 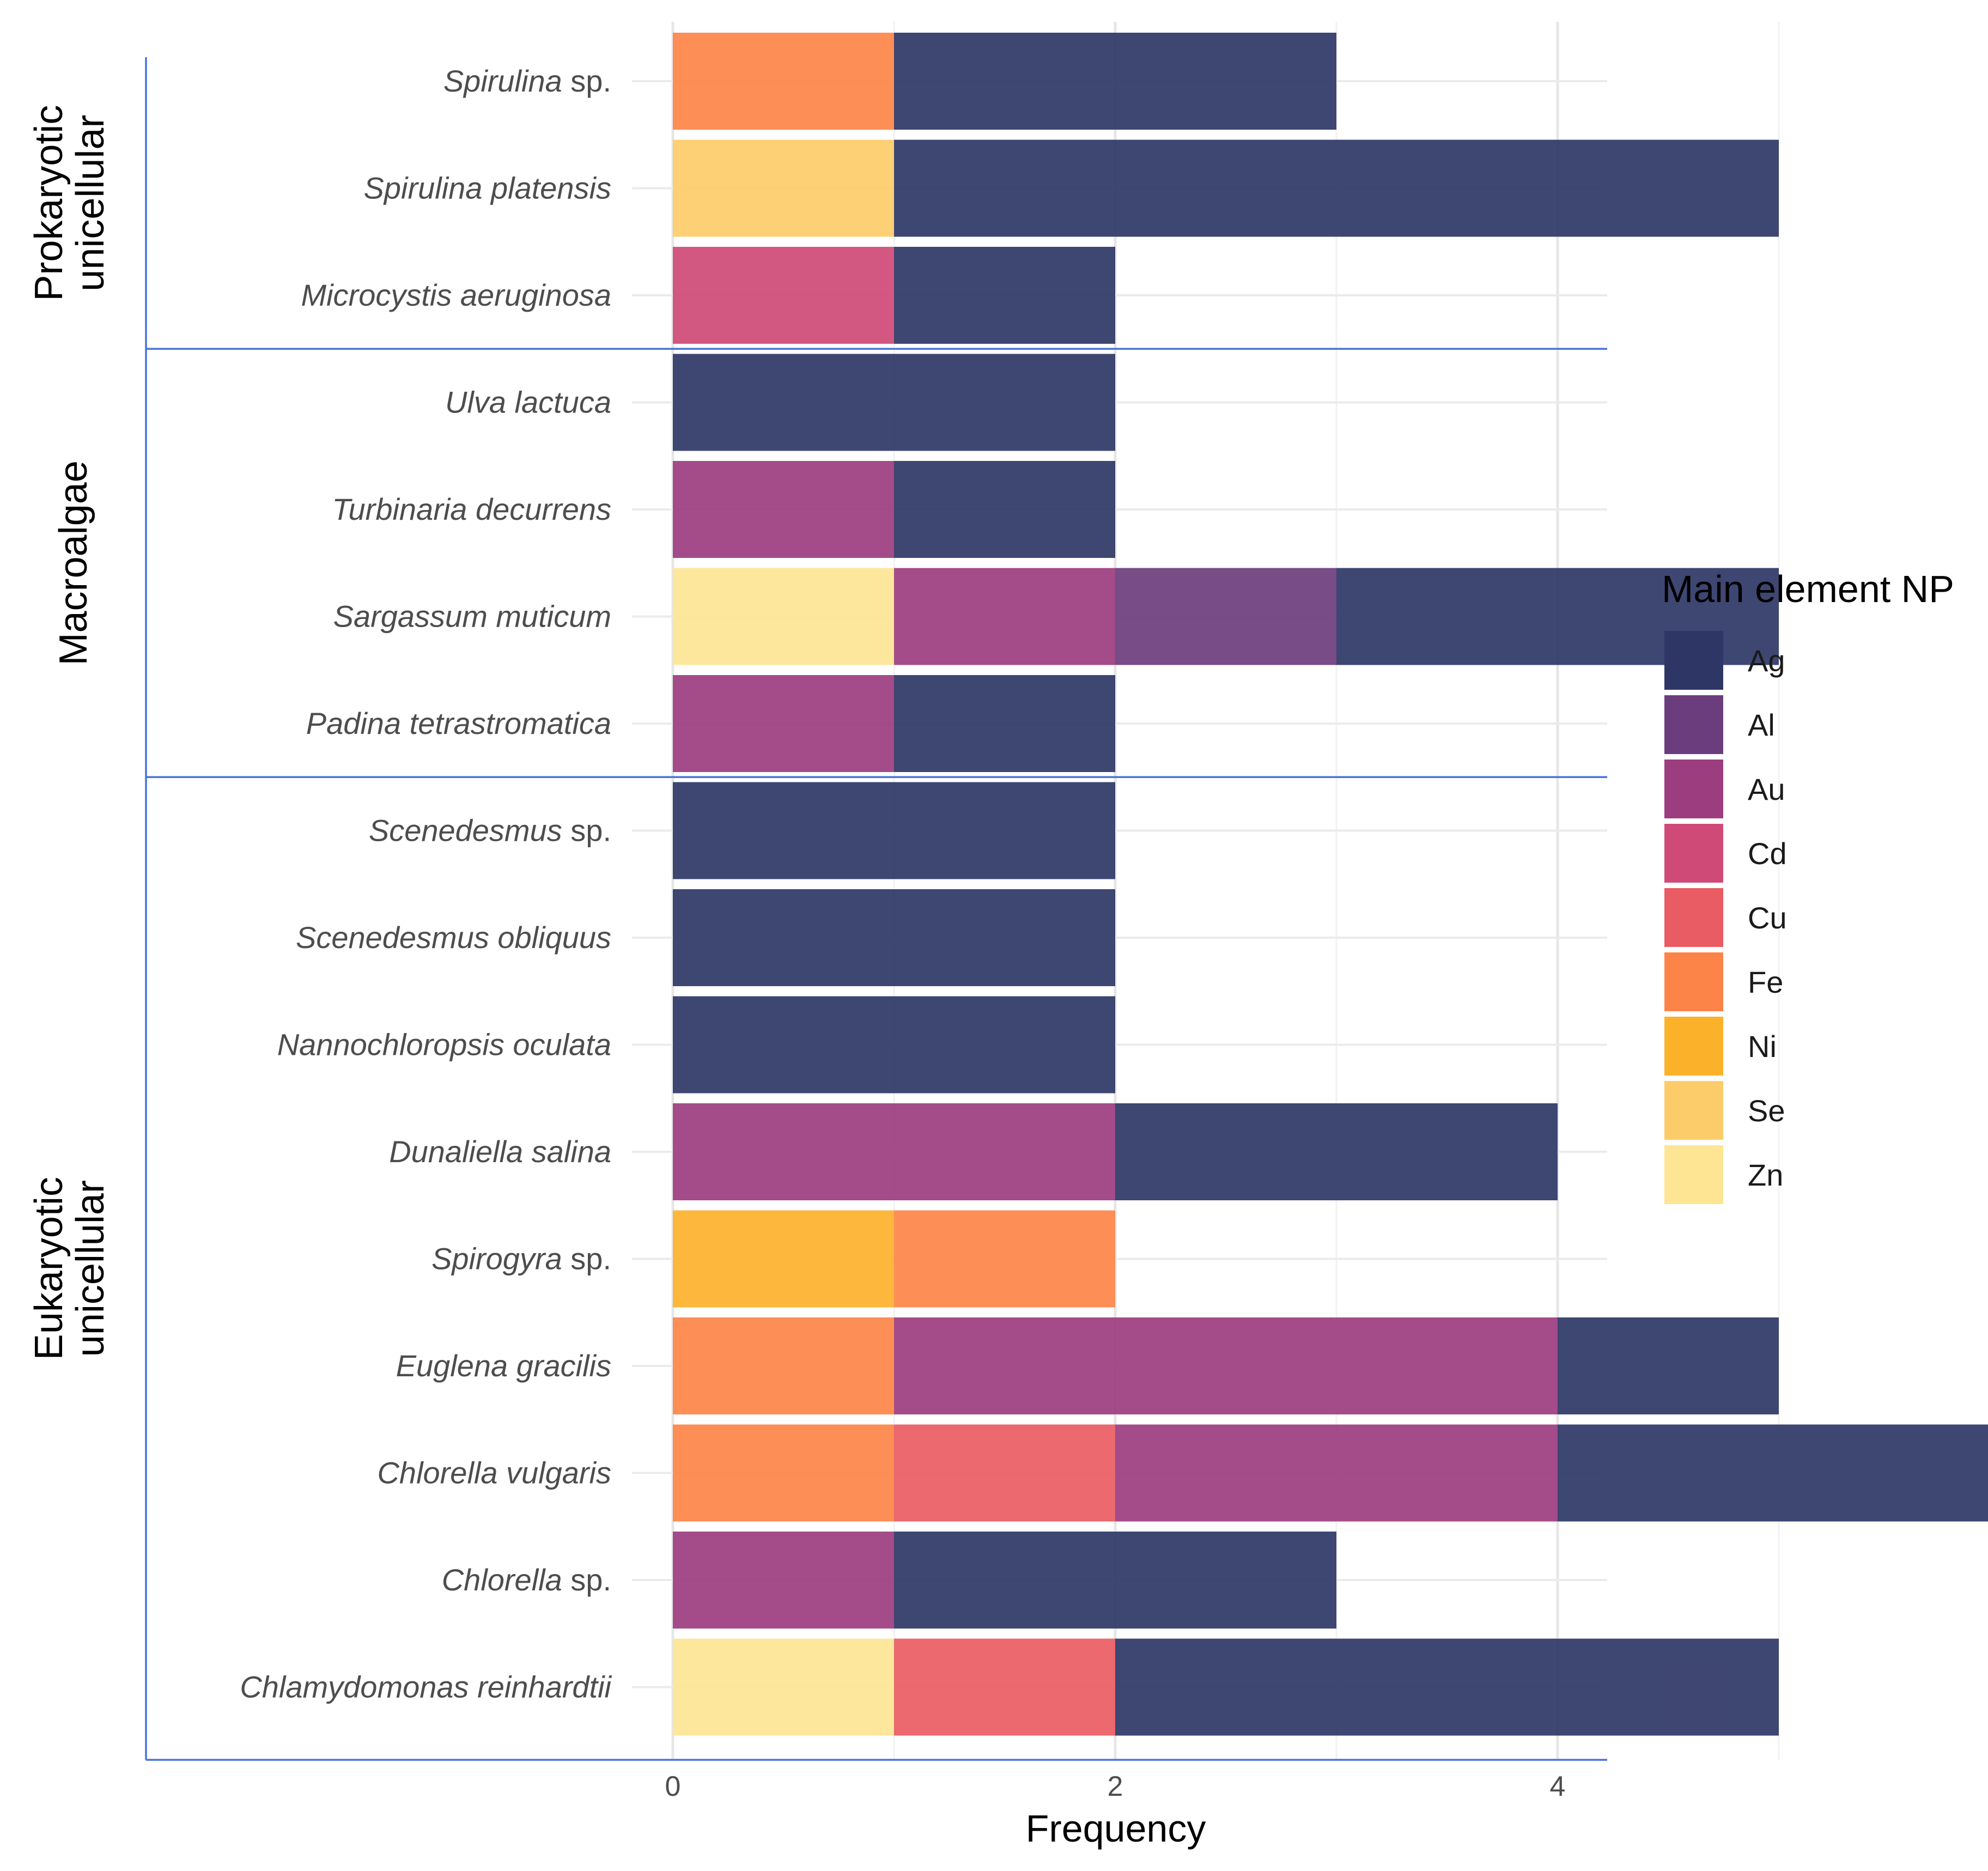 What do you see at coordinates (527, 81) in the screenshot?
I see `species-label: Spirulina sp.` at bounding box center [527, 81].